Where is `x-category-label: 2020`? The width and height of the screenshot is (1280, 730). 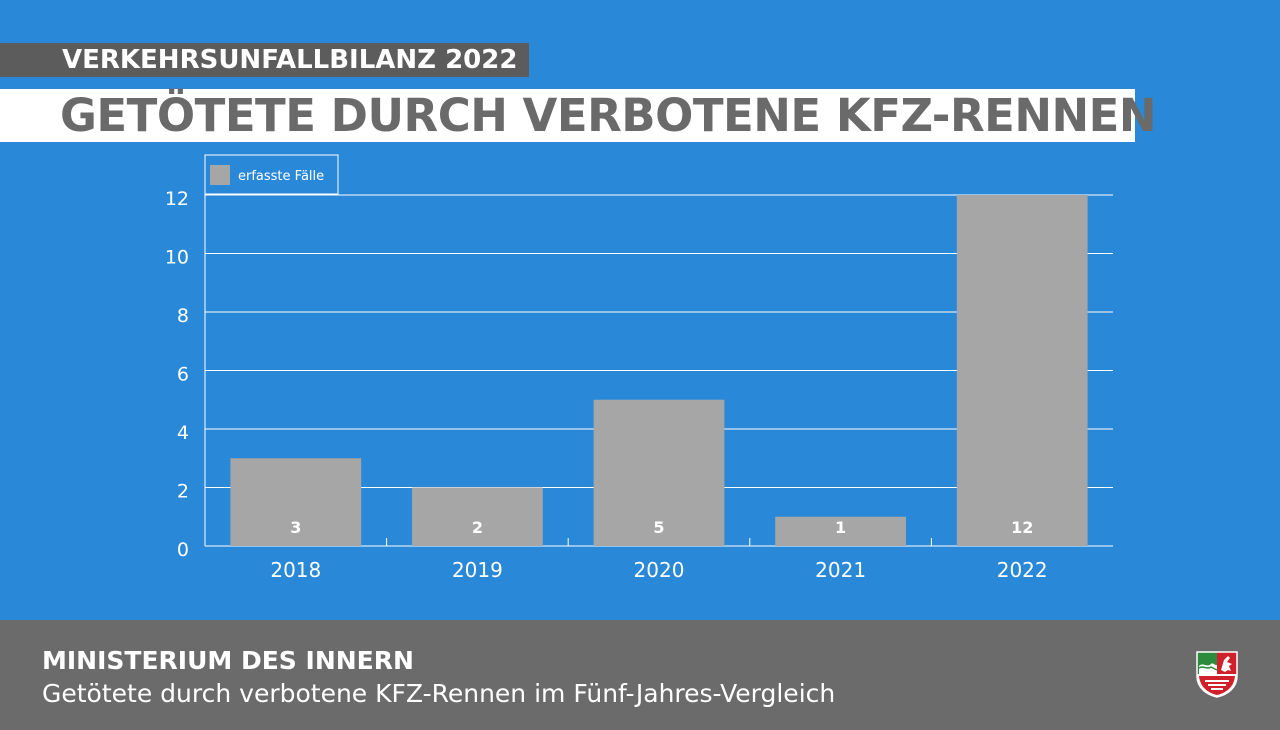
x-category-label: 2020 is located at coordinates (659, 570).